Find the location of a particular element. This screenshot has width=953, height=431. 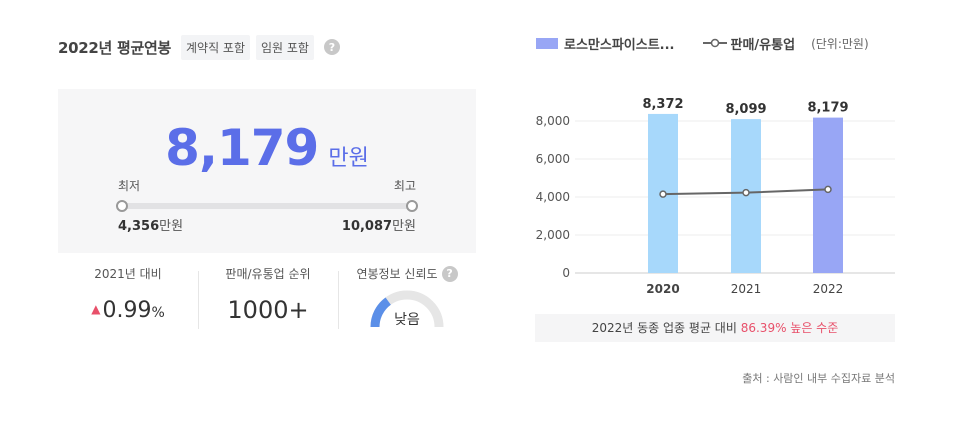

reliability-stat: 연봉정보 신뢰도 ? 낮음 is located at coordinates (407, 298).